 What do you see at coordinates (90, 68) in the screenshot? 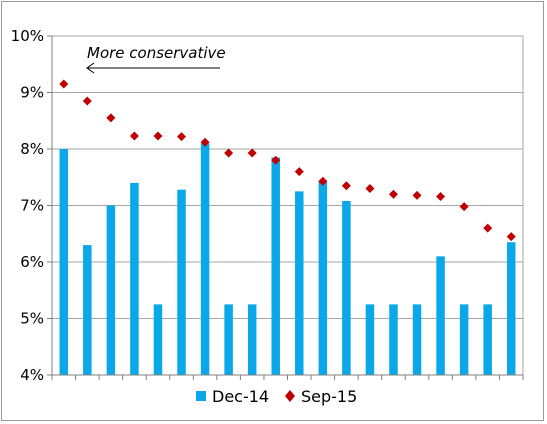
I see `annotation-arrow-head` at bounding box center [90, 68].